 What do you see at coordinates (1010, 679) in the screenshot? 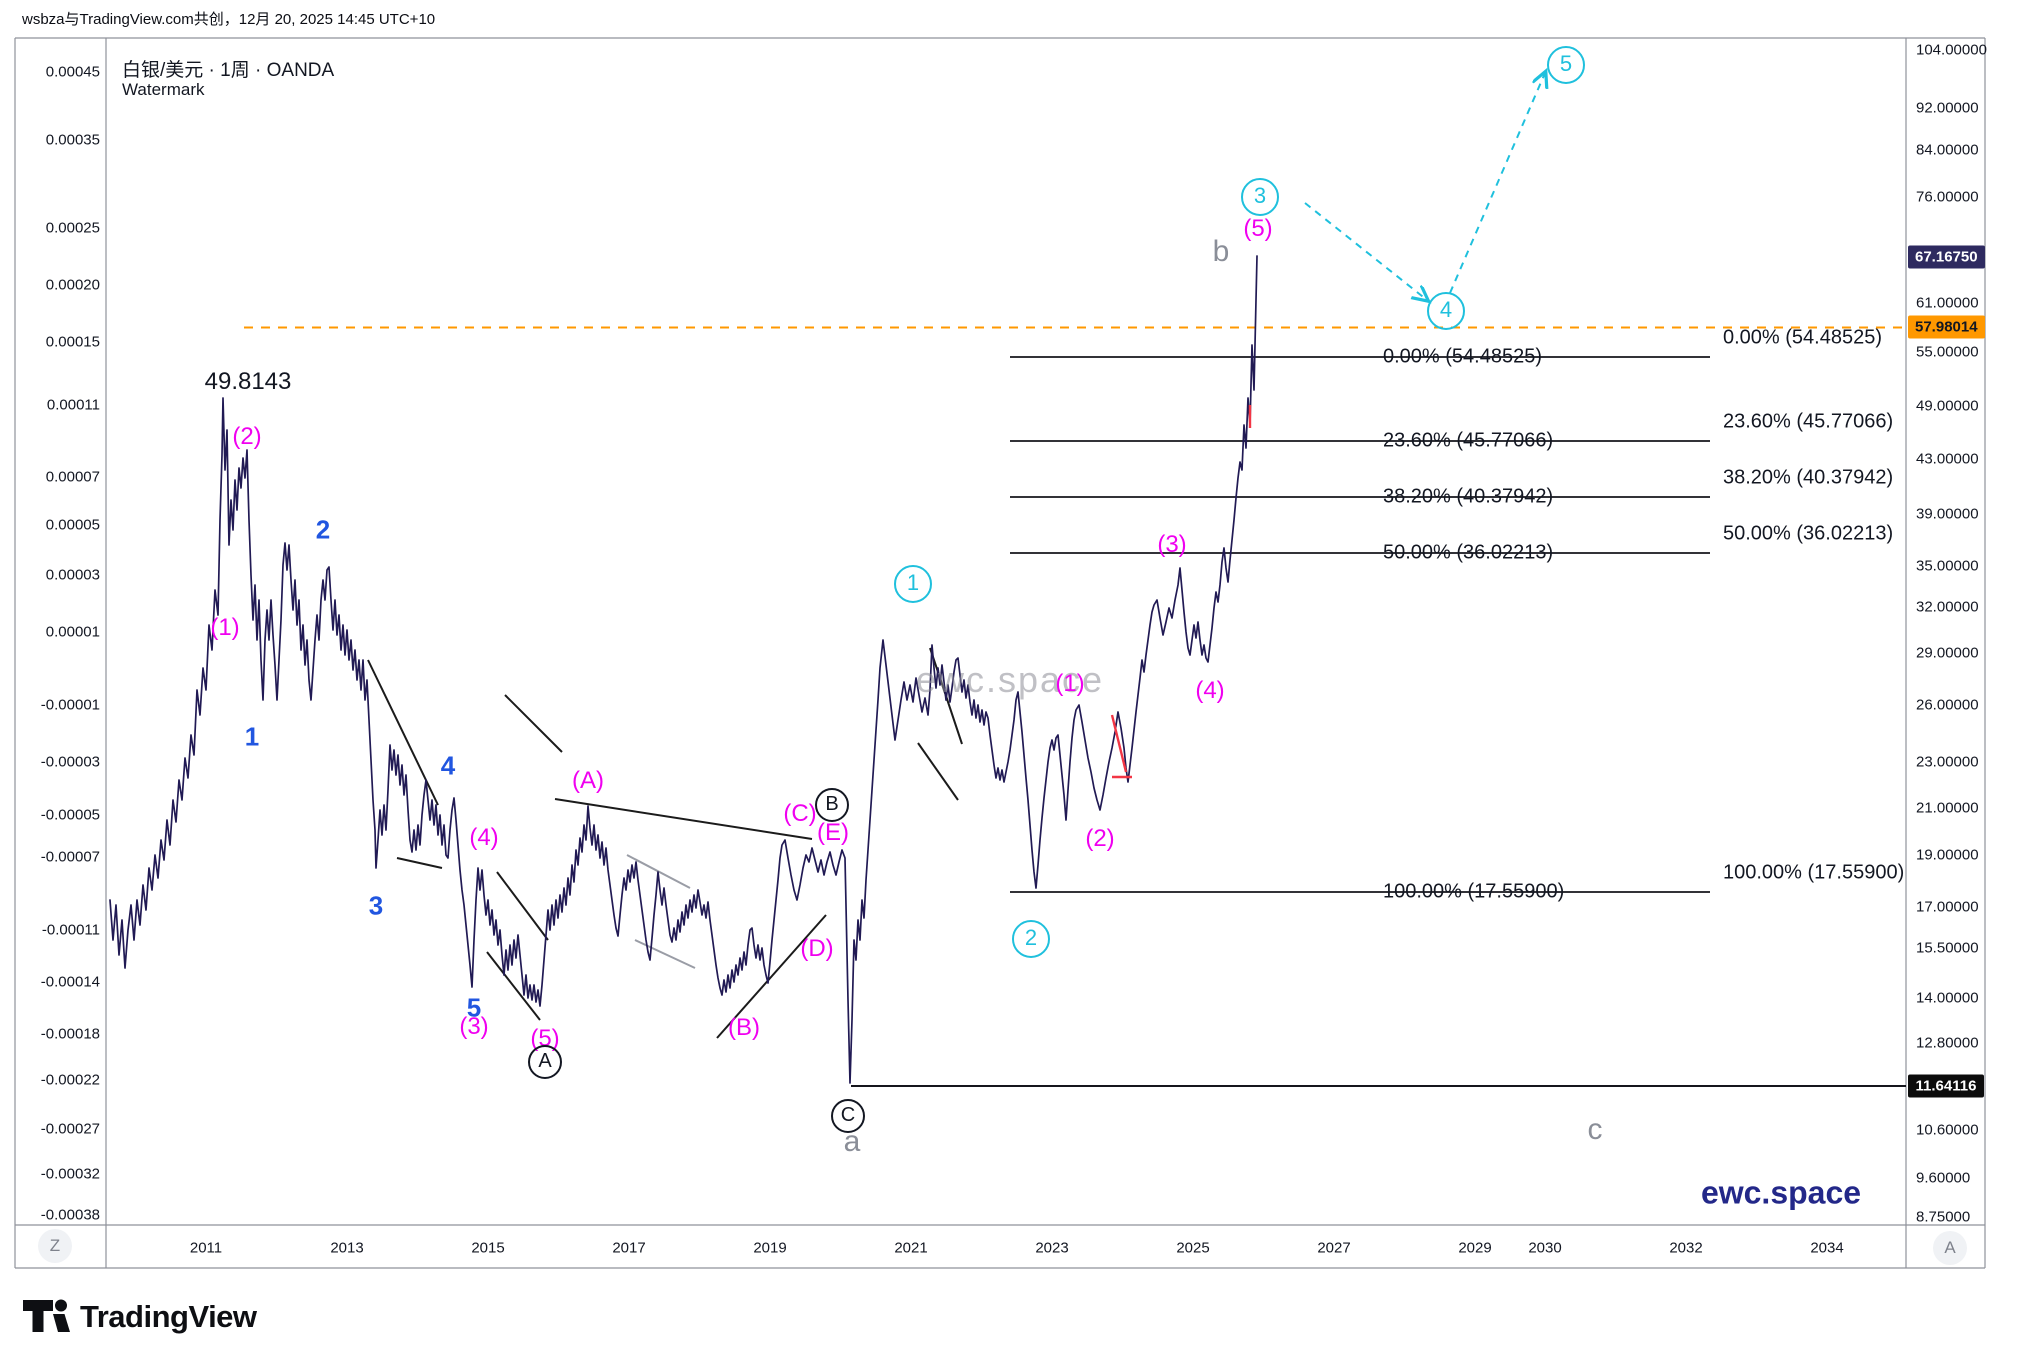
I see `center-watermark: ewc.space` at bounding box center [1010, 679].